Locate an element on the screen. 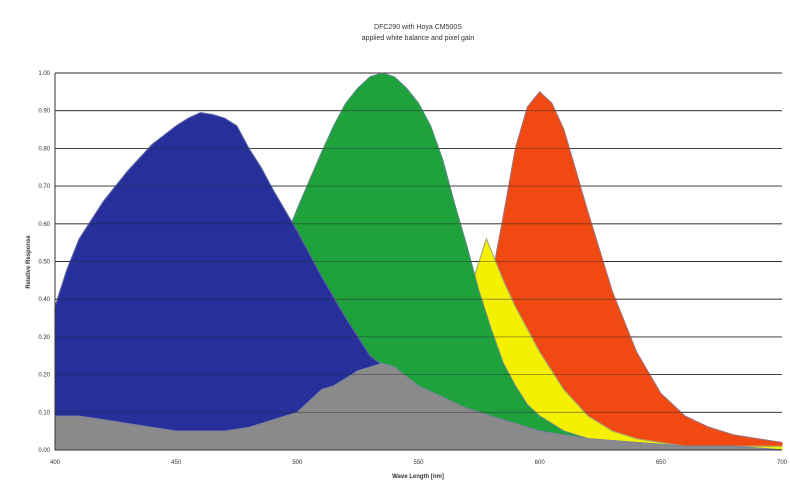 The width and height of the screenshot is (790, 481). y-tick-label: 0.00 is located at coordinates (44, 451).